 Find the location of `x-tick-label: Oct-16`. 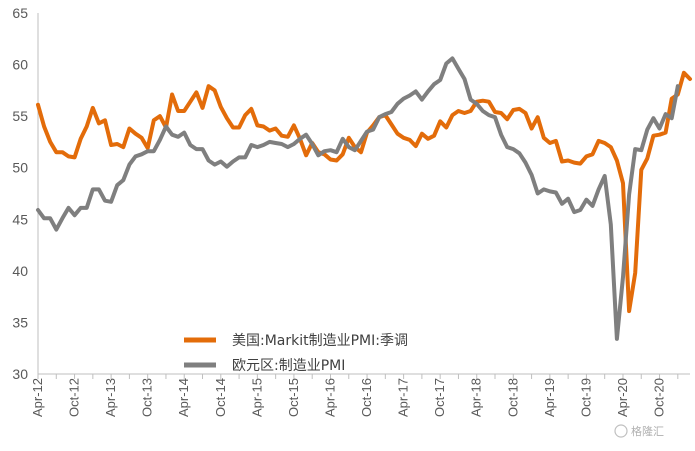

x-tick-label: Oct-16 is located at coordinates (366, 397).